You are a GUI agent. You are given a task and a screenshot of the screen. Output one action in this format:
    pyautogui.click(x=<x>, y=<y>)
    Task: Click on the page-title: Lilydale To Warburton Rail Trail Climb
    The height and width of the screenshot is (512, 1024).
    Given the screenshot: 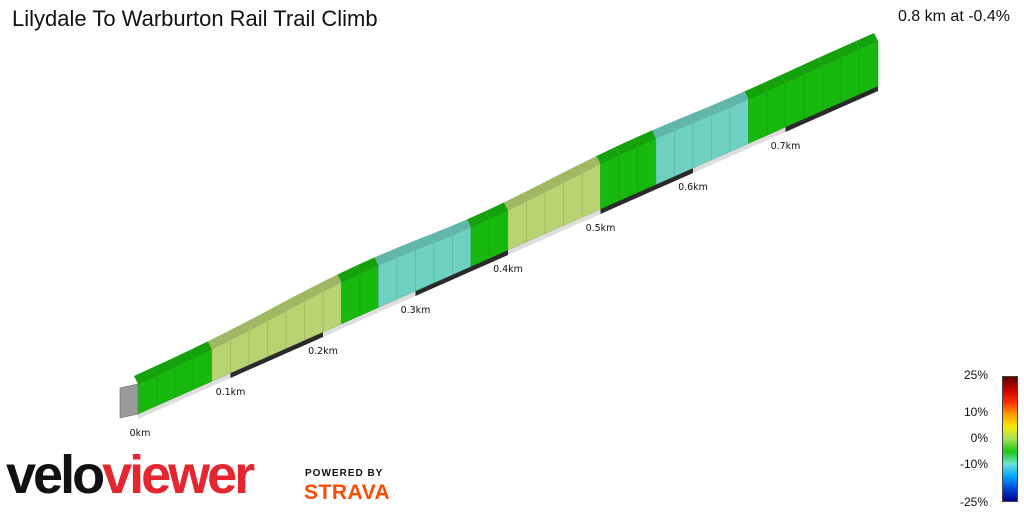 What is the action you would take?
    pyautogui.click(x=195, y=18)
    